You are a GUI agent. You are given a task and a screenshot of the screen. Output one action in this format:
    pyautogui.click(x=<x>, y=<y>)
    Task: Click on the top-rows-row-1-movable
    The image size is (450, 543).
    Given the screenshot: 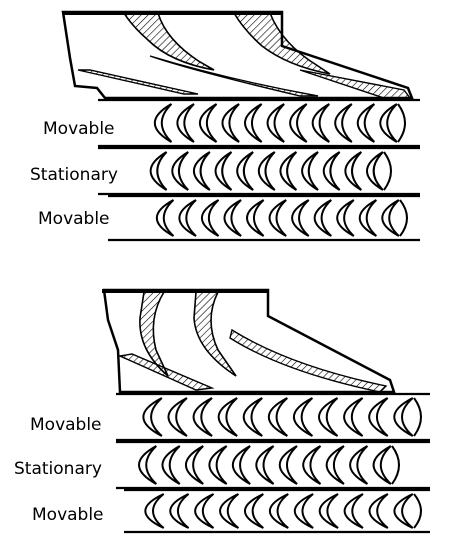 What is the action you would take?
    pyautogui.click(x=259, y=123)
    